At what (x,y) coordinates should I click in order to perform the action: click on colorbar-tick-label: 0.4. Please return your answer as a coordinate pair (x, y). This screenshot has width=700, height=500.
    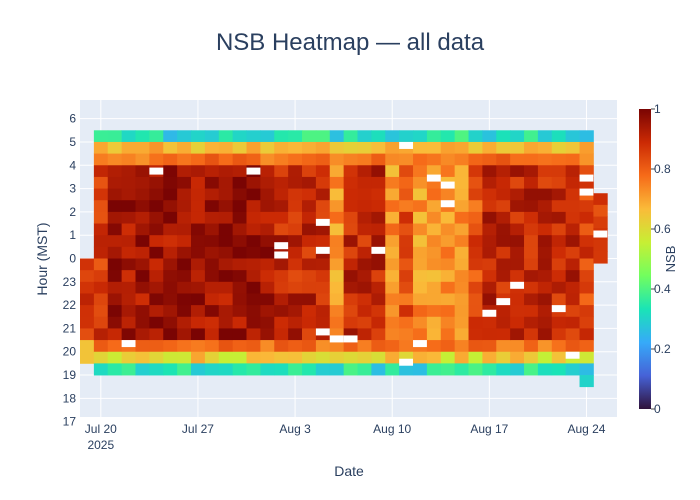
    Looking at the image, I should click on (662, 289).